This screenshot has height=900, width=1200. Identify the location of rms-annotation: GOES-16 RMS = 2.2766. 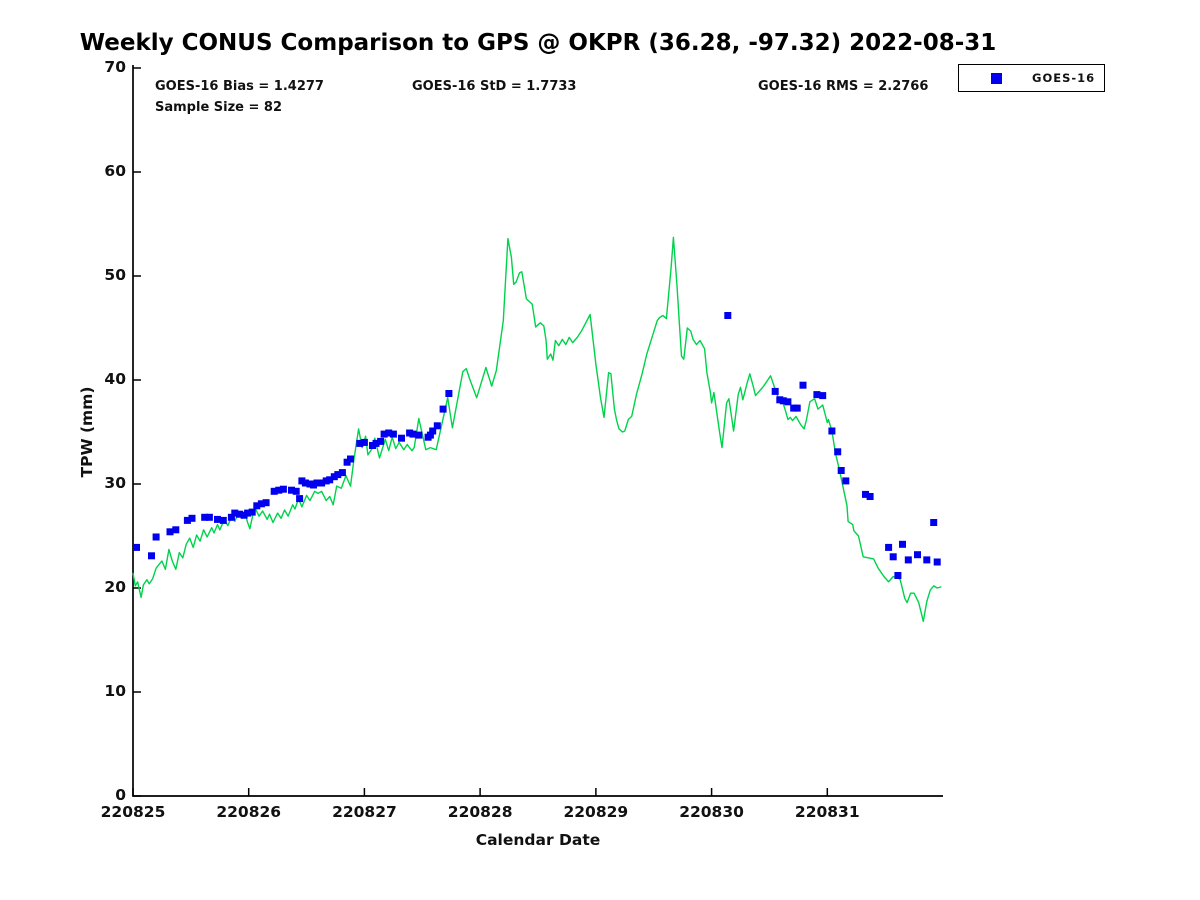
(843, 86).